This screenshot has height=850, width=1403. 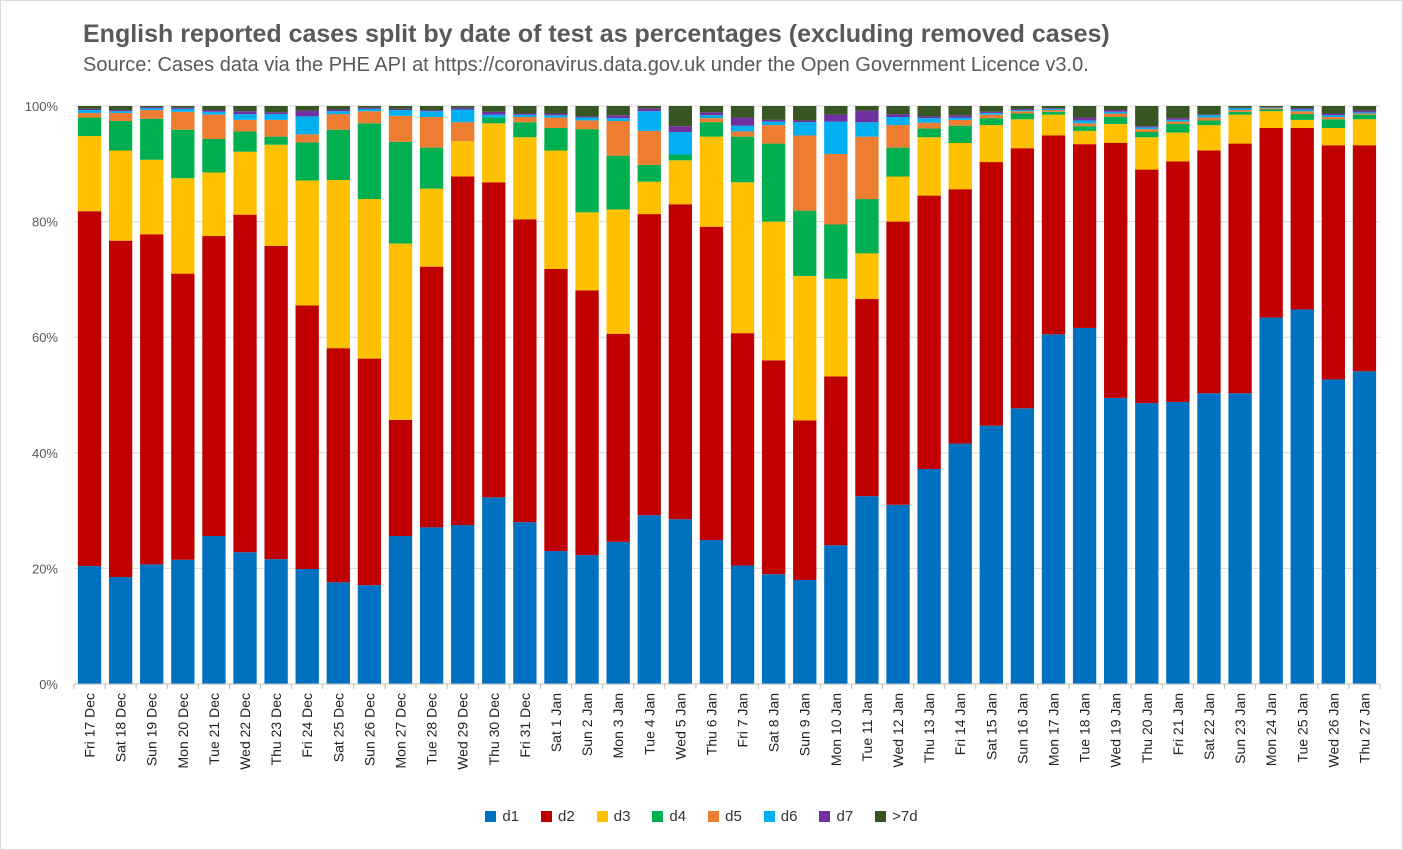 What do you see at coordinates (836, 729) in the screenshot?
I see `x-tick-label: Mon 10 Jan` at bounding box center [836, 729].